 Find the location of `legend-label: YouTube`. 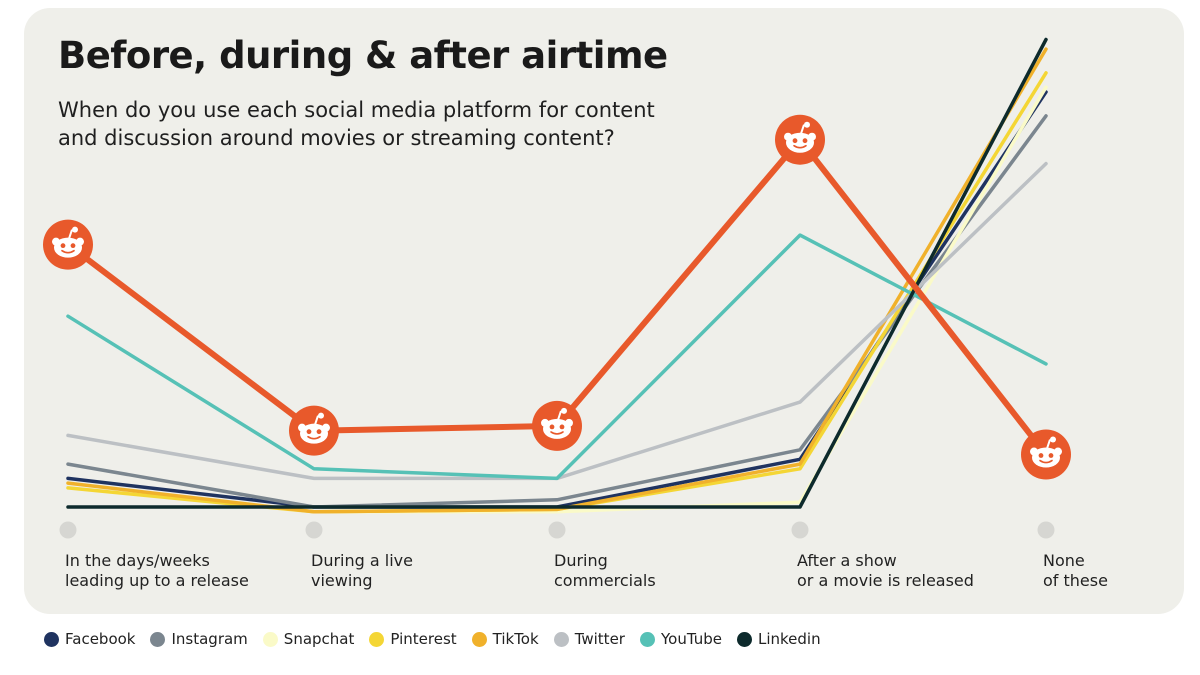

legend-label: YouTube is located at coordinates (691, 639).